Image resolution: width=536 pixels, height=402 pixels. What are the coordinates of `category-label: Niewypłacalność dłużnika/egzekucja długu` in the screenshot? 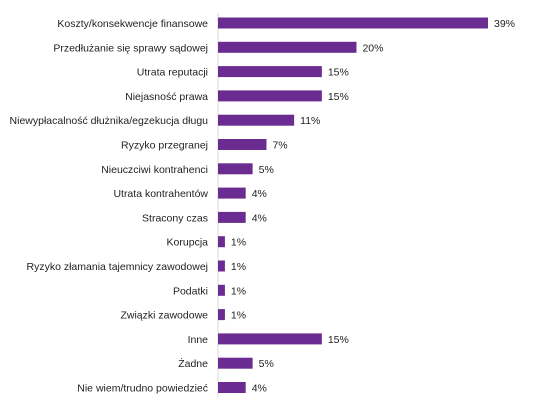 It's located at (109, 121).